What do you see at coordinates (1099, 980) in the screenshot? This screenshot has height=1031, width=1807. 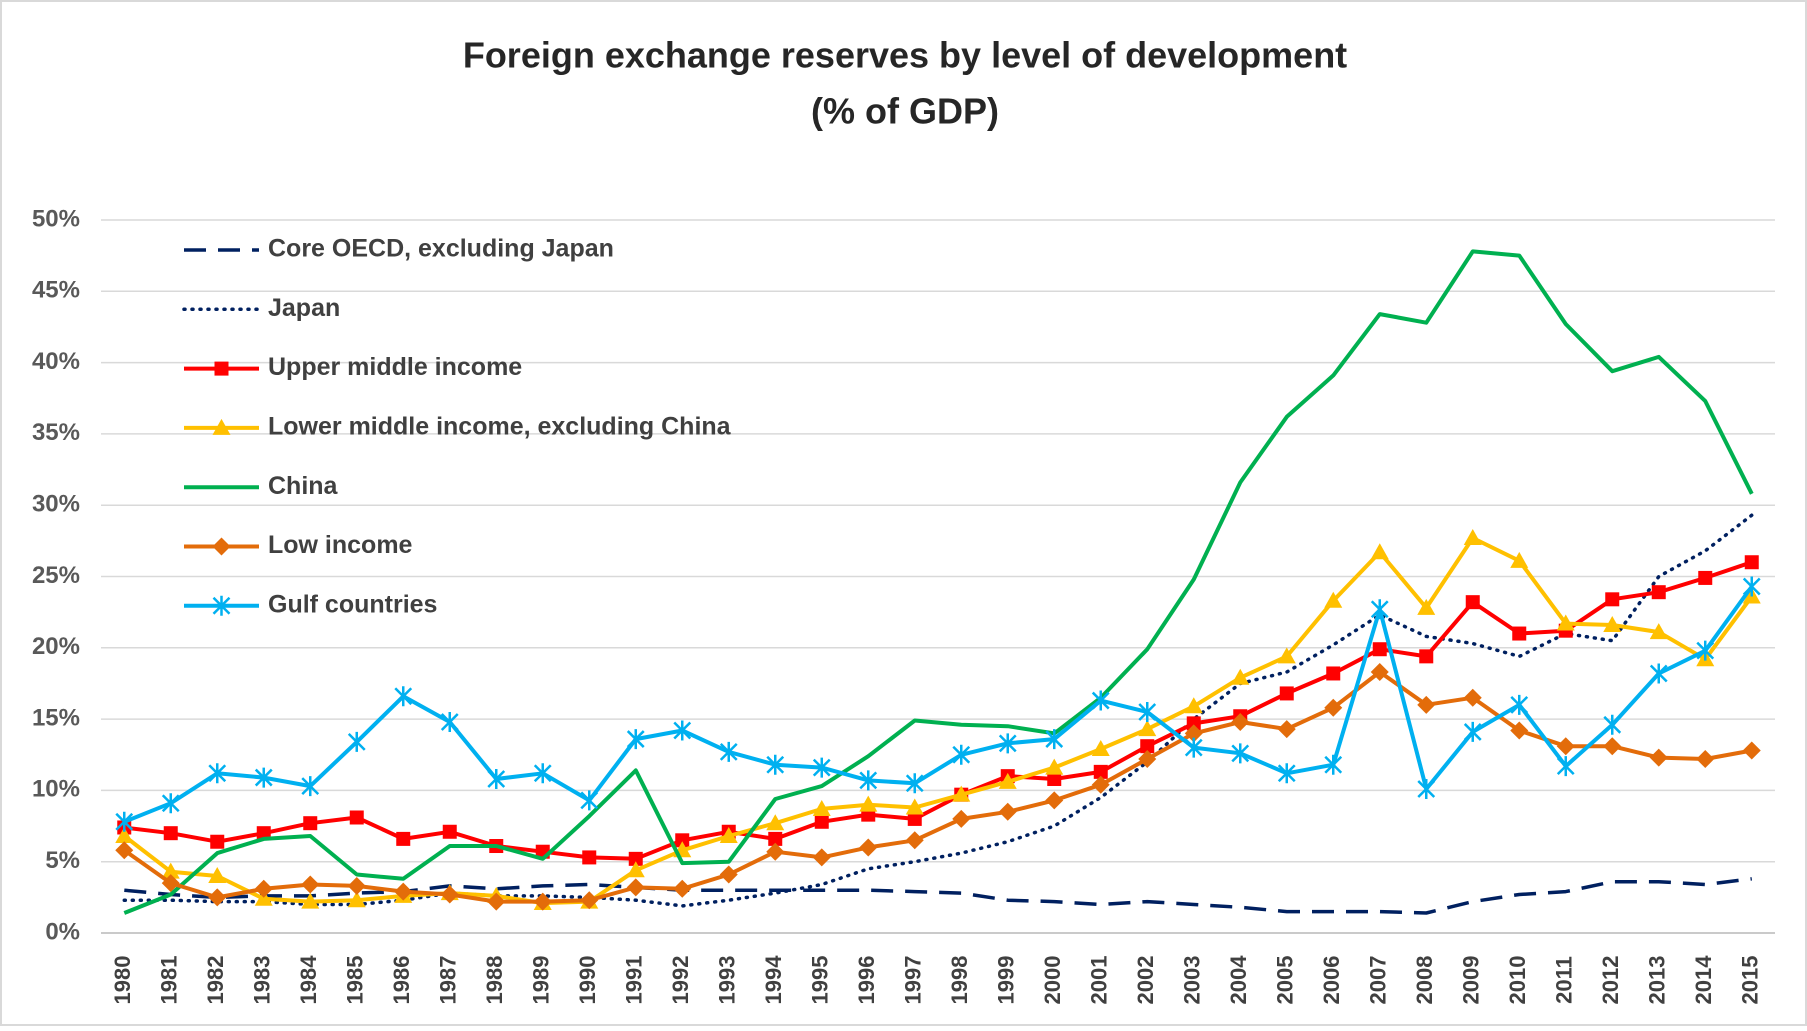 I see `x-tick-label: 2001` at bounding box center [1099, 980].